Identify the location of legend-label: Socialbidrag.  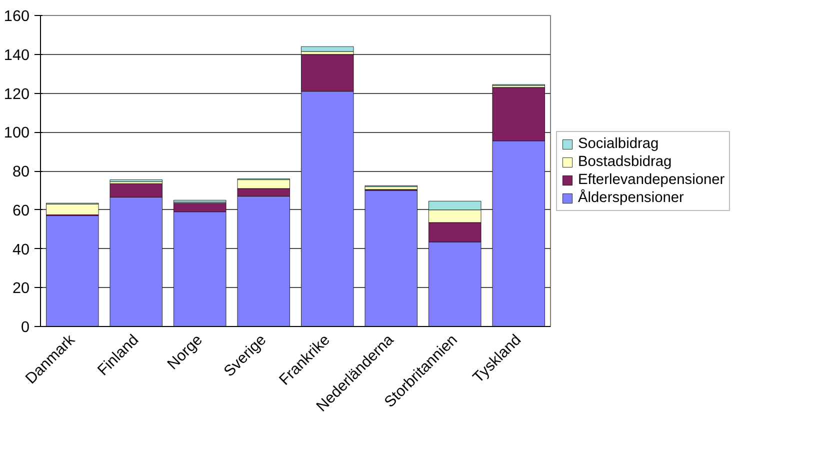
(618, 144).